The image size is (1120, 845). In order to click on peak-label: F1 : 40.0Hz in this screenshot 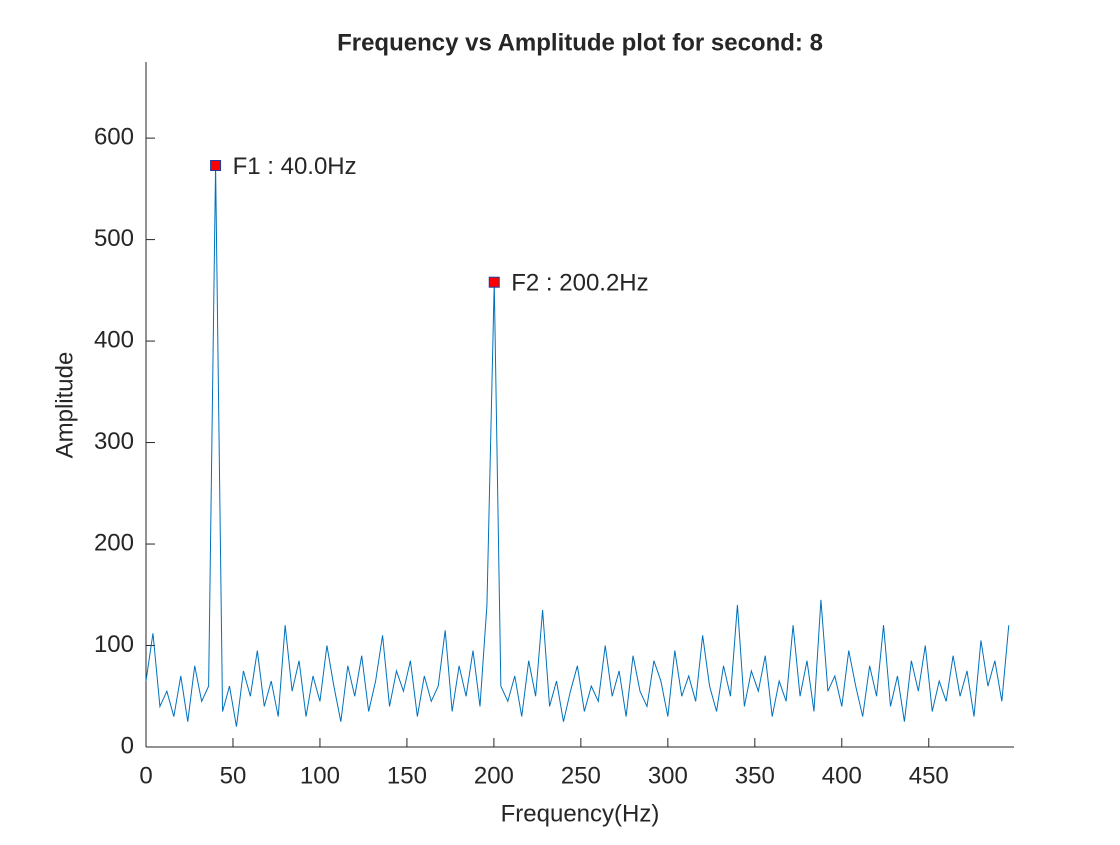, I will do `click(295, 166)`.